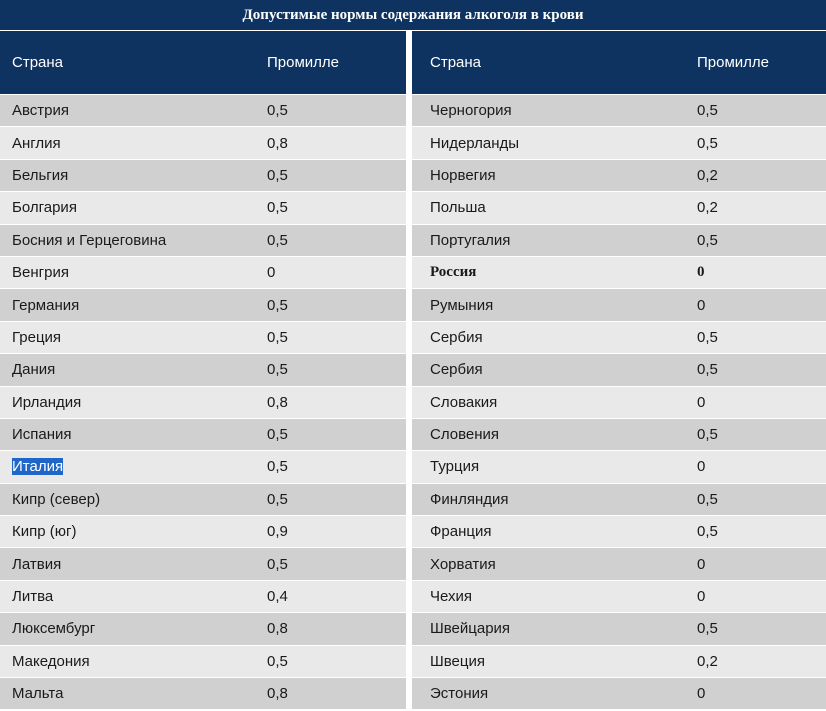 The image size is (826, 711). What do you see at coordinates (46, 305) in the screenshot?
I see `country-name: Германия` at bounding box center [46, 305].